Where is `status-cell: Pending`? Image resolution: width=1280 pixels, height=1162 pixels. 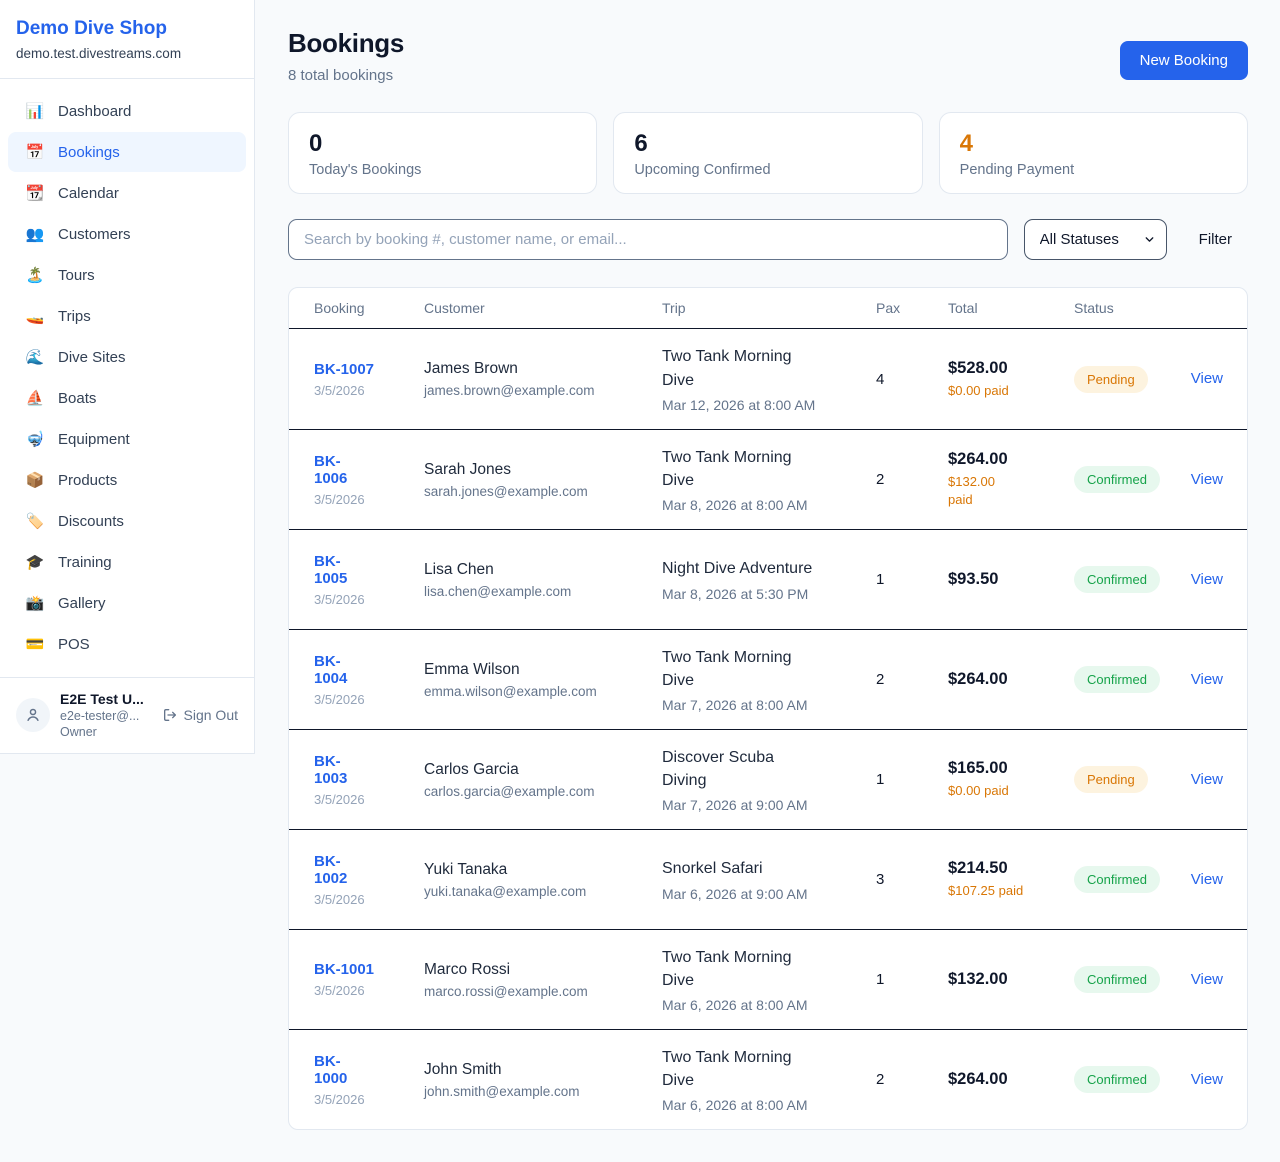 status-cell: Pending is located at coordinates (1120, 379).